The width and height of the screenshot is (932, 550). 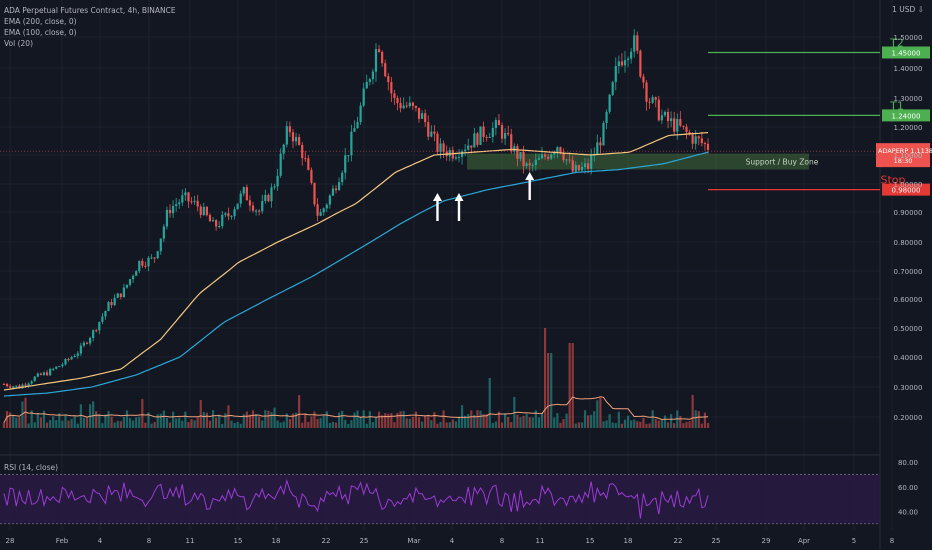 I want to click on price-tick-label: 0.90000, so click(x=908, y=213).